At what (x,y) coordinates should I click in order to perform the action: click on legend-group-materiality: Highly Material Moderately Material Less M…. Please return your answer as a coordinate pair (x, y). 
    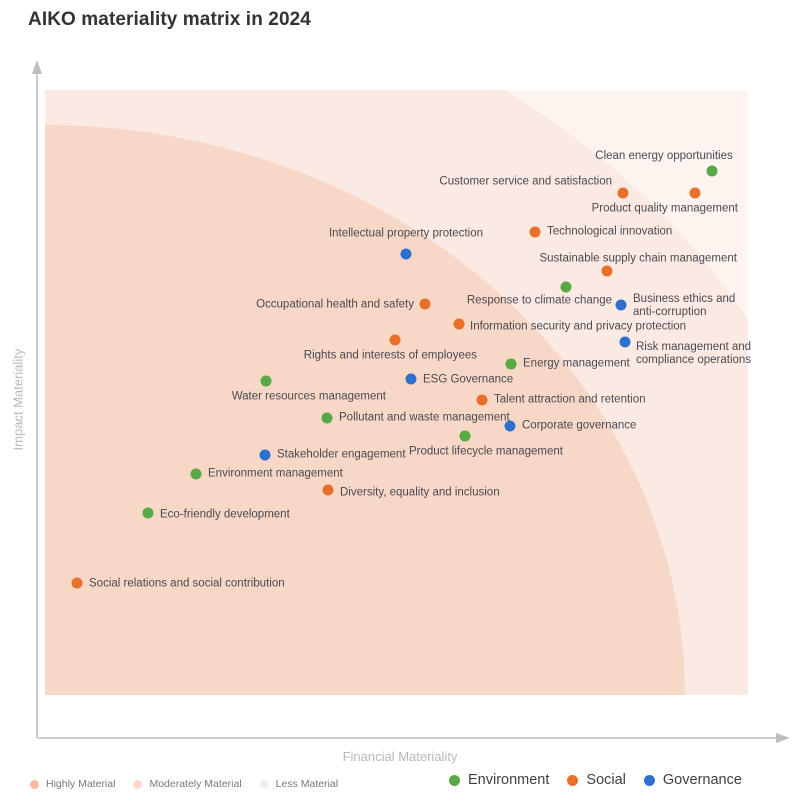
    Looking at the image, I should click on (184, 784).